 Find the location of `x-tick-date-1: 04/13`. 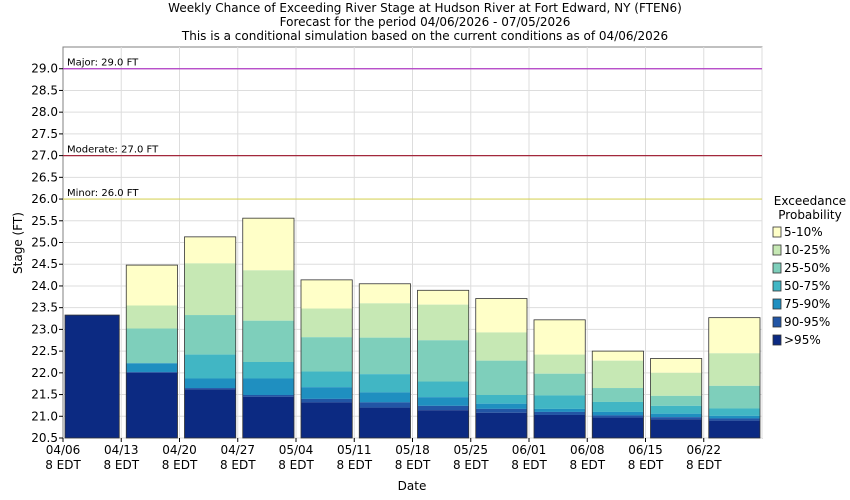

x-tick-date-1: 04/13 is located at coordinates (121, 450).